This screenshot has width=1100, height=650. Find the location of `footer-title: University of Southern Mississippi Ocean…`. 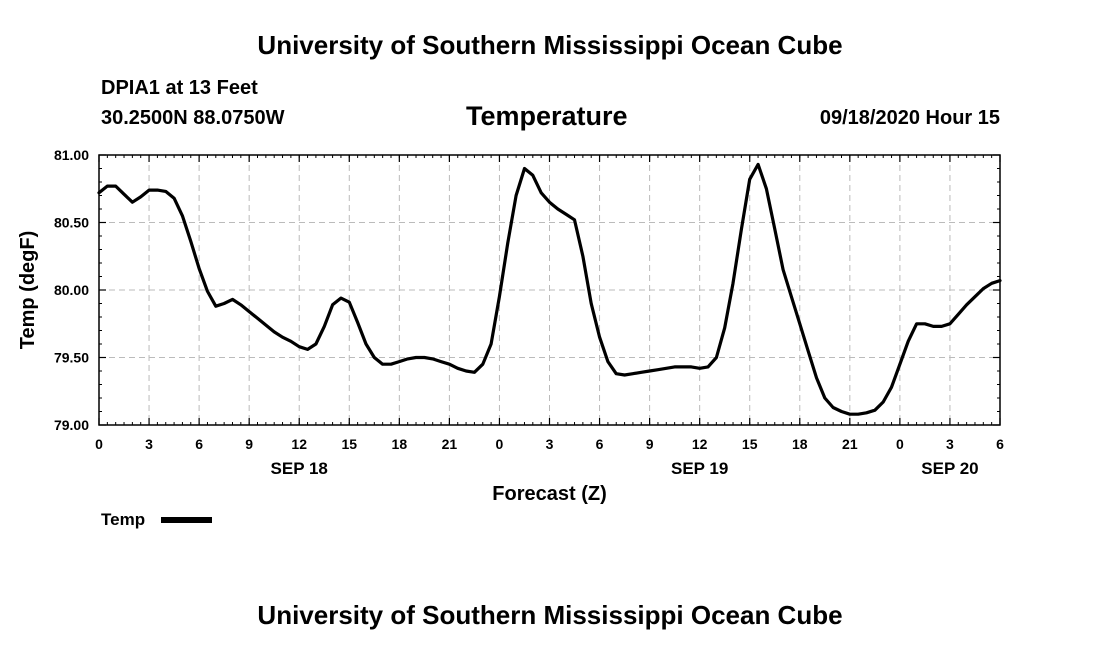

footer-title: University of Southern Mississippi Ocean… is located at coordinates (550, 615).